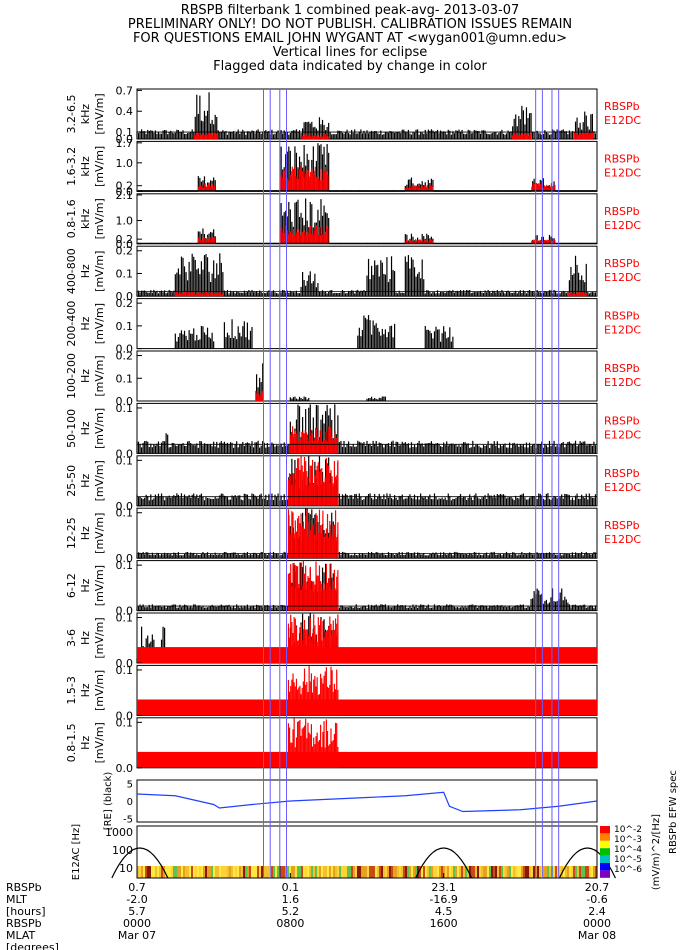 The width and height of the screenshot is (700, 950). I want to click on band-label: 100-200, so click(71, 376).